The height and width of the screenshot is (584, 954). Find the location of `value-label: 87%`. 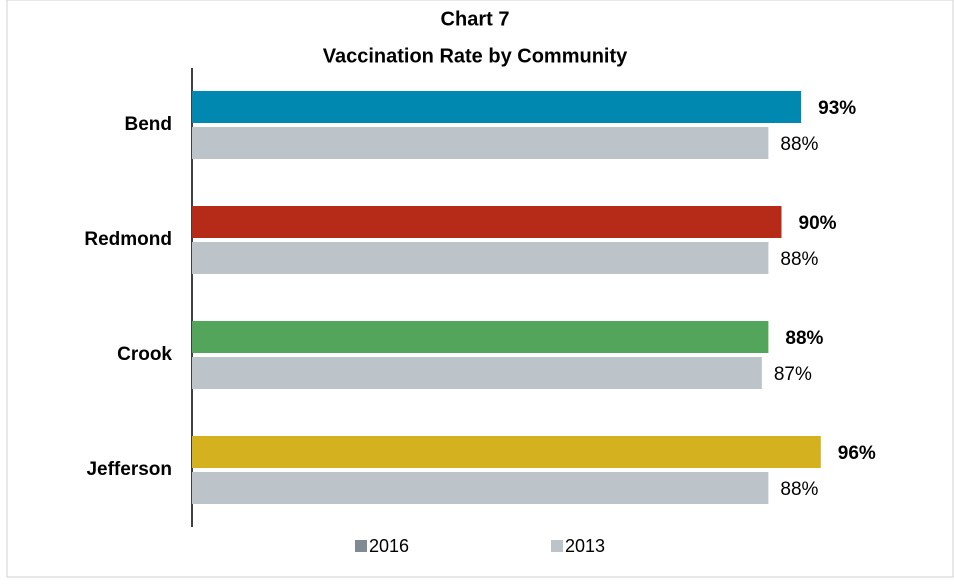

value-label: 87% is located at coordinates (793, 374).